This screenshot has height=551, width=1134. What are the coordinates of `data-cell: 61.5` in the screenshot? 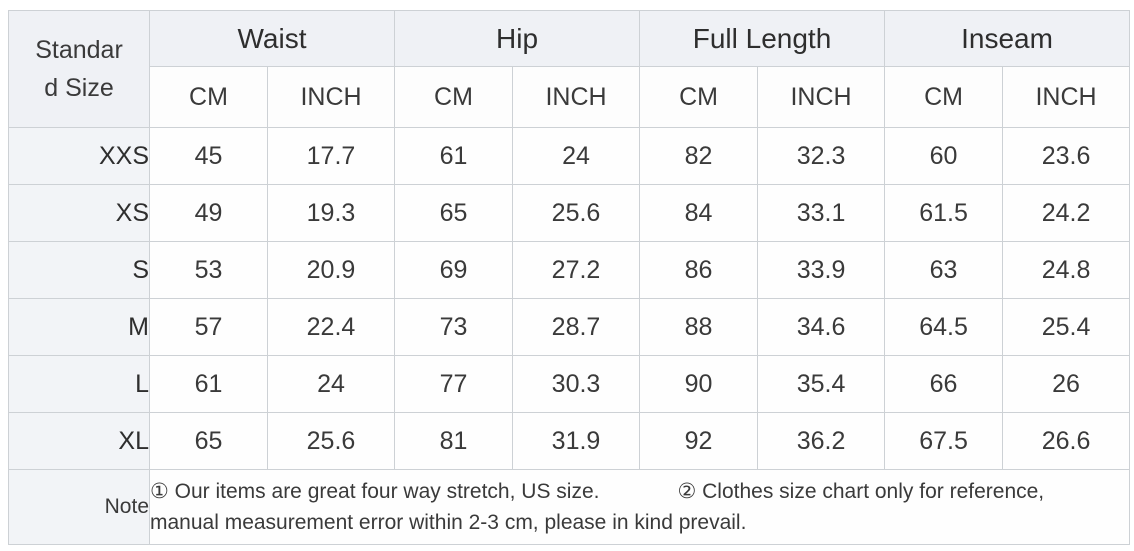 It's located at (944, 213).